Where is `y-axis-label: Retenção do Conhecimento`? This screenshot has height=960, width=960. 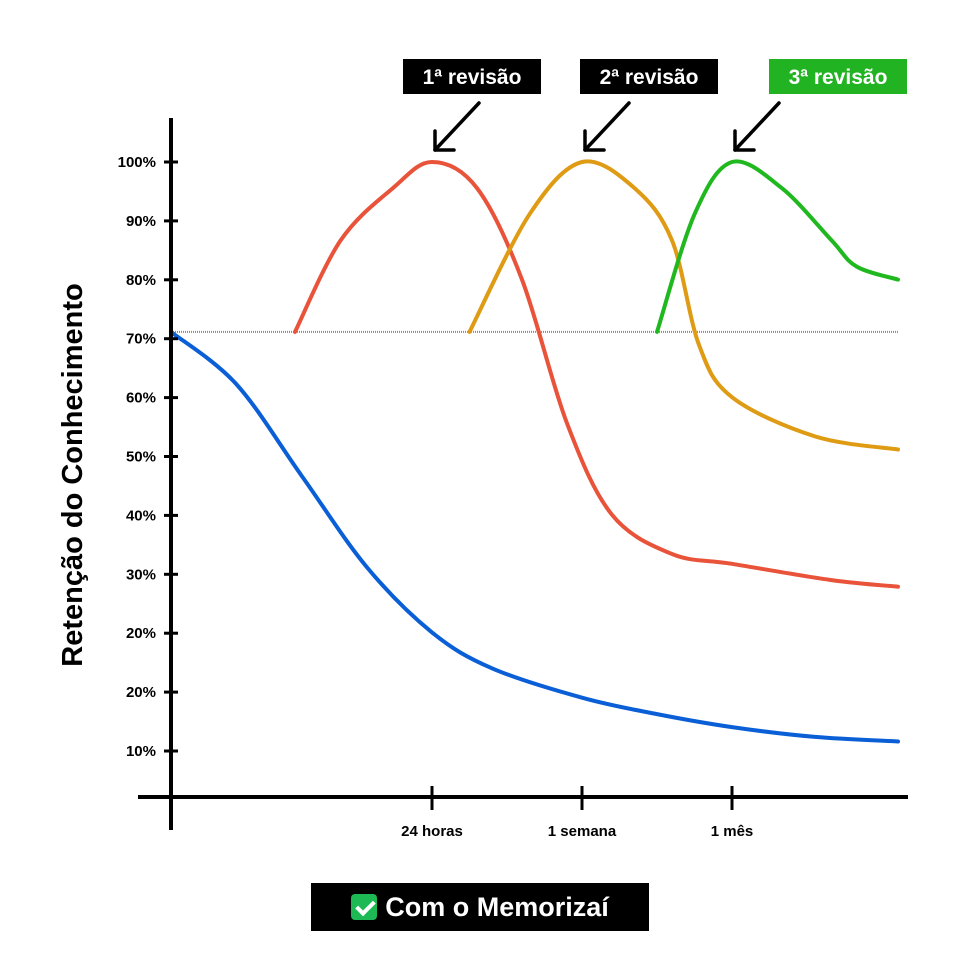
y-axis-label: Retenção do Conhecimento is located at coordinates (73, 475).